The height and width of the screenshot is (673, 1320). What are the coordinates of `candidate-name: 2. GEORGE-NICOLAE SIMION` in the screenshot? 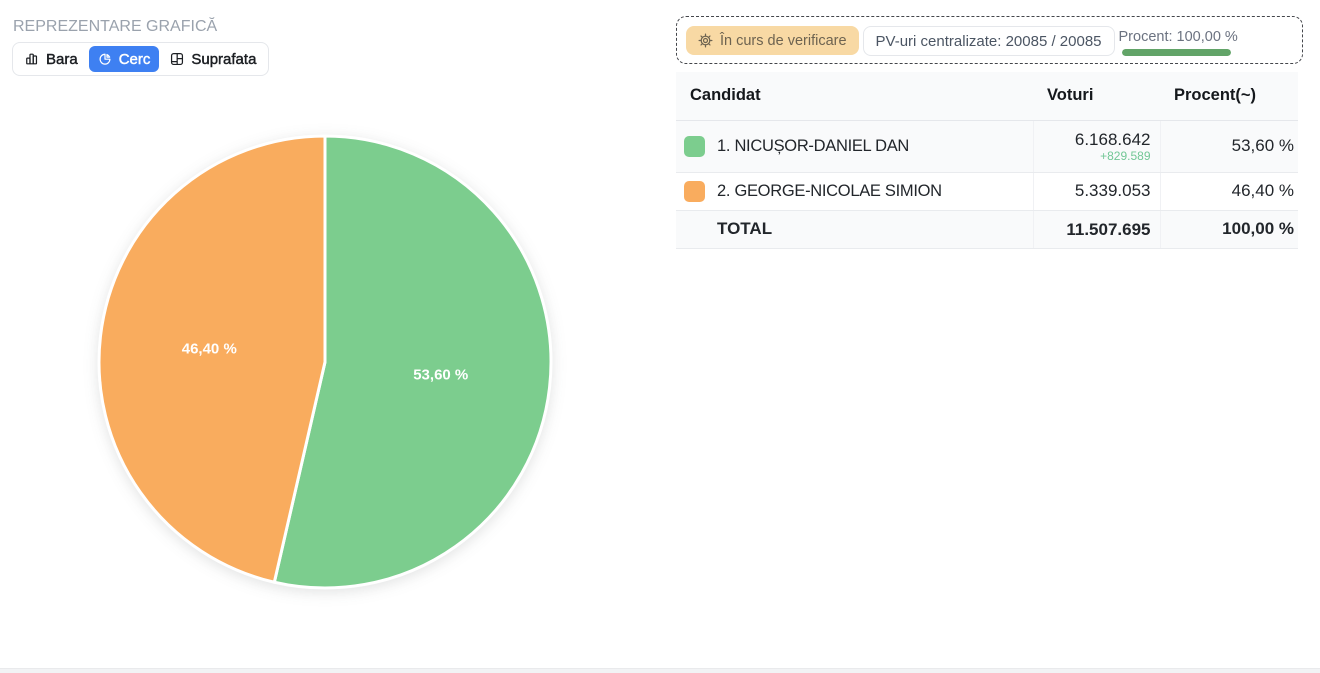 It's located at (829, 190).